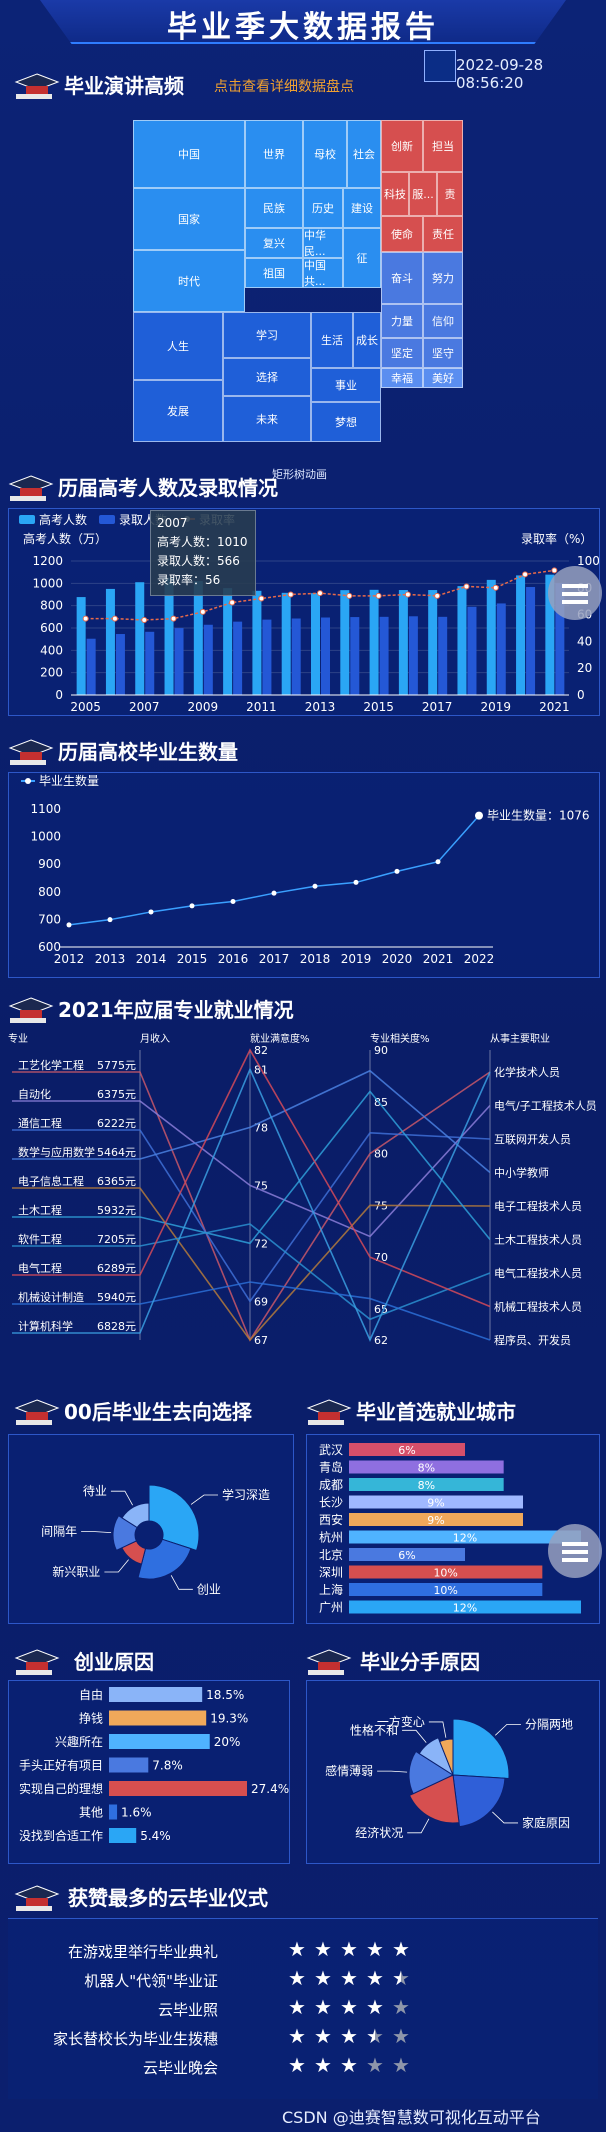  What do you see at coordinates (538, 1307) in the screenshot?
I see `occupation-label: 机械工程技术人员` at bounding box center [538, 1307].